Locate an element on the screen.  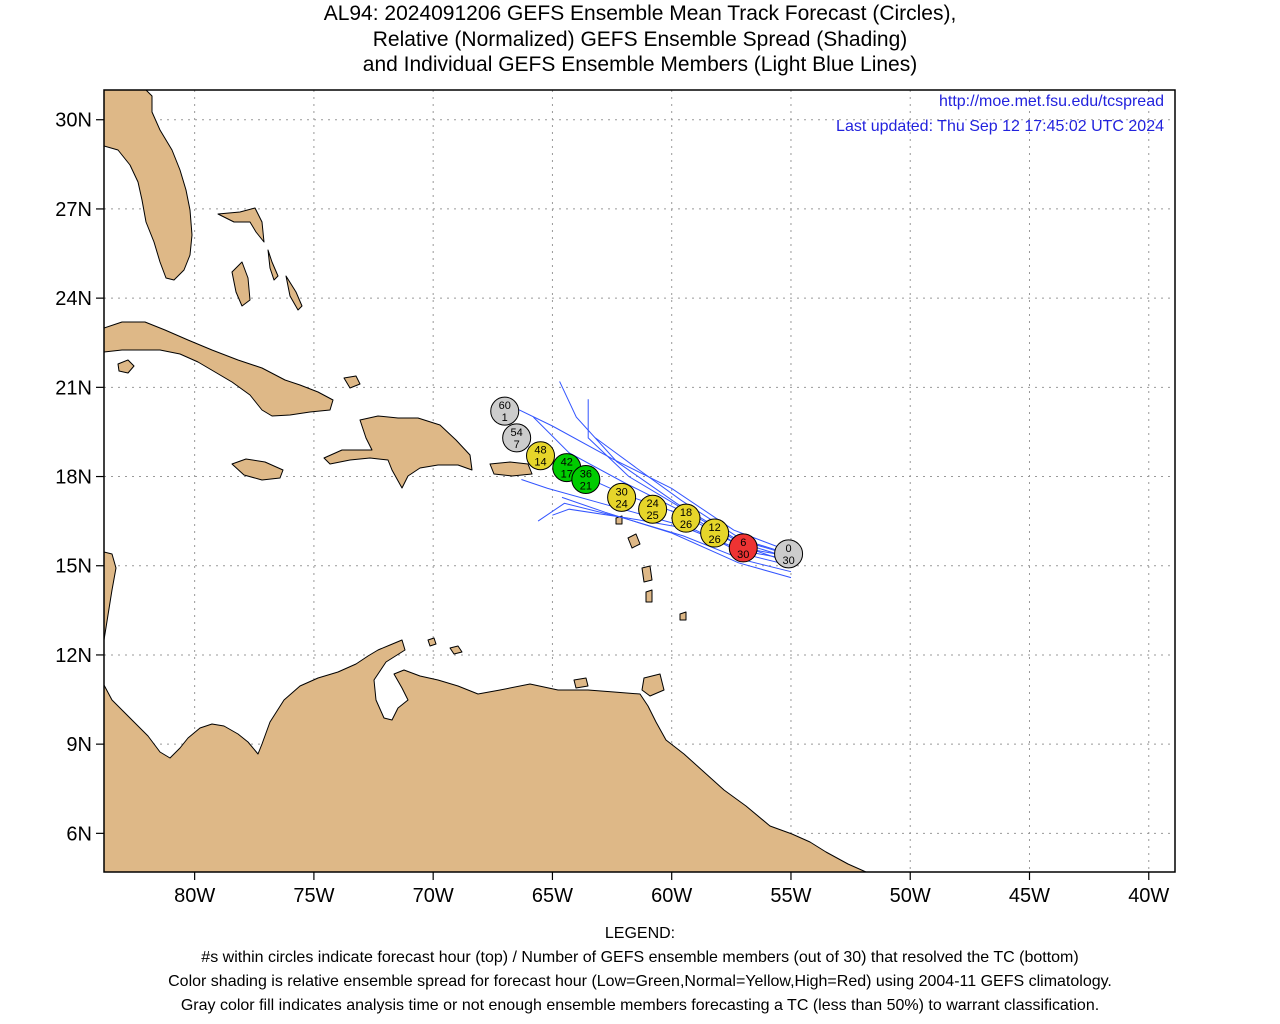
land-st-lucia is located at coordinates (649, 596).